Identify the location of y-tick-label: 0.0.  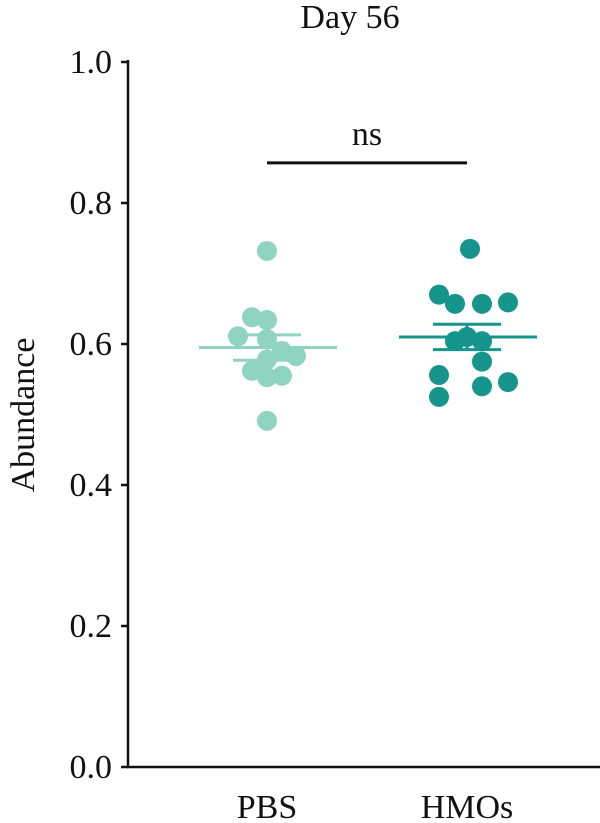
(91, 767).